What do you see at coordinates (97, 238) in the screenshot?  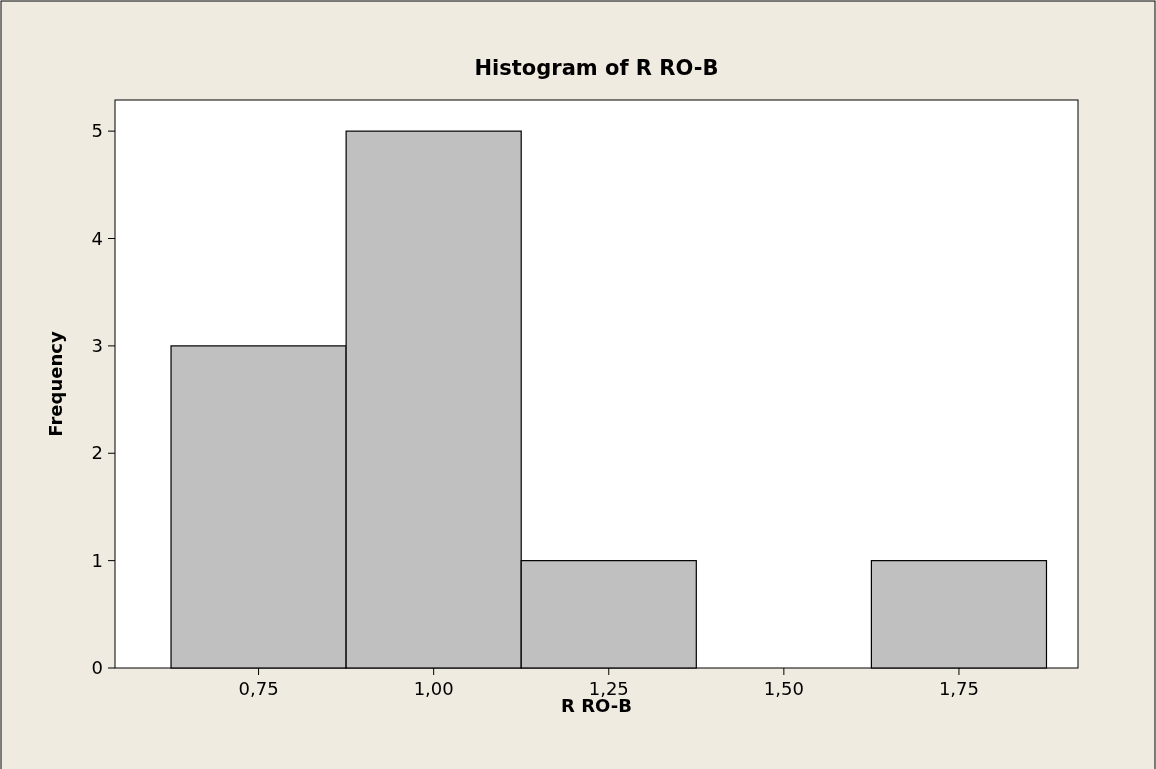 I see `y-tick-label: 4` at bounding box center [97, 238].